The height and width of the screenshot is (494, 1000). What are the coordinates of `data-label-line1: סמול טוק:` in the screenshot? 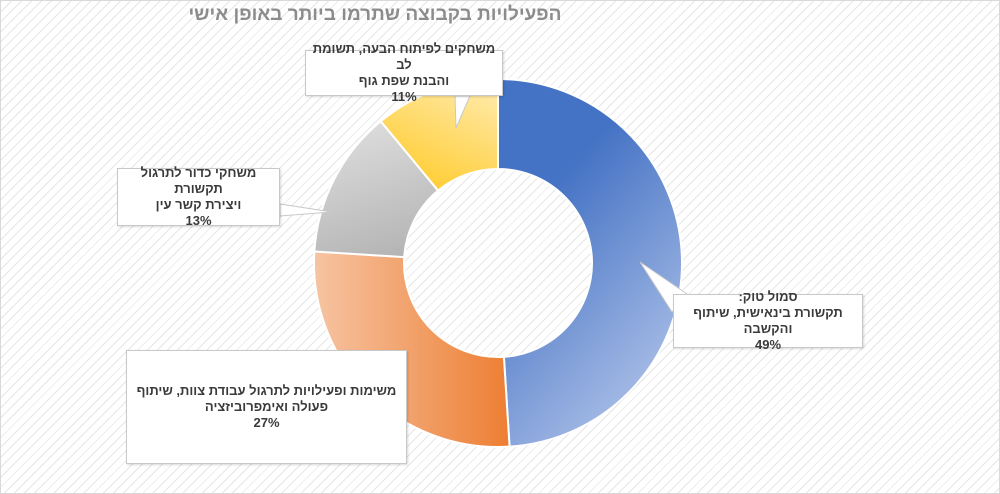 It's located at (768, 296).